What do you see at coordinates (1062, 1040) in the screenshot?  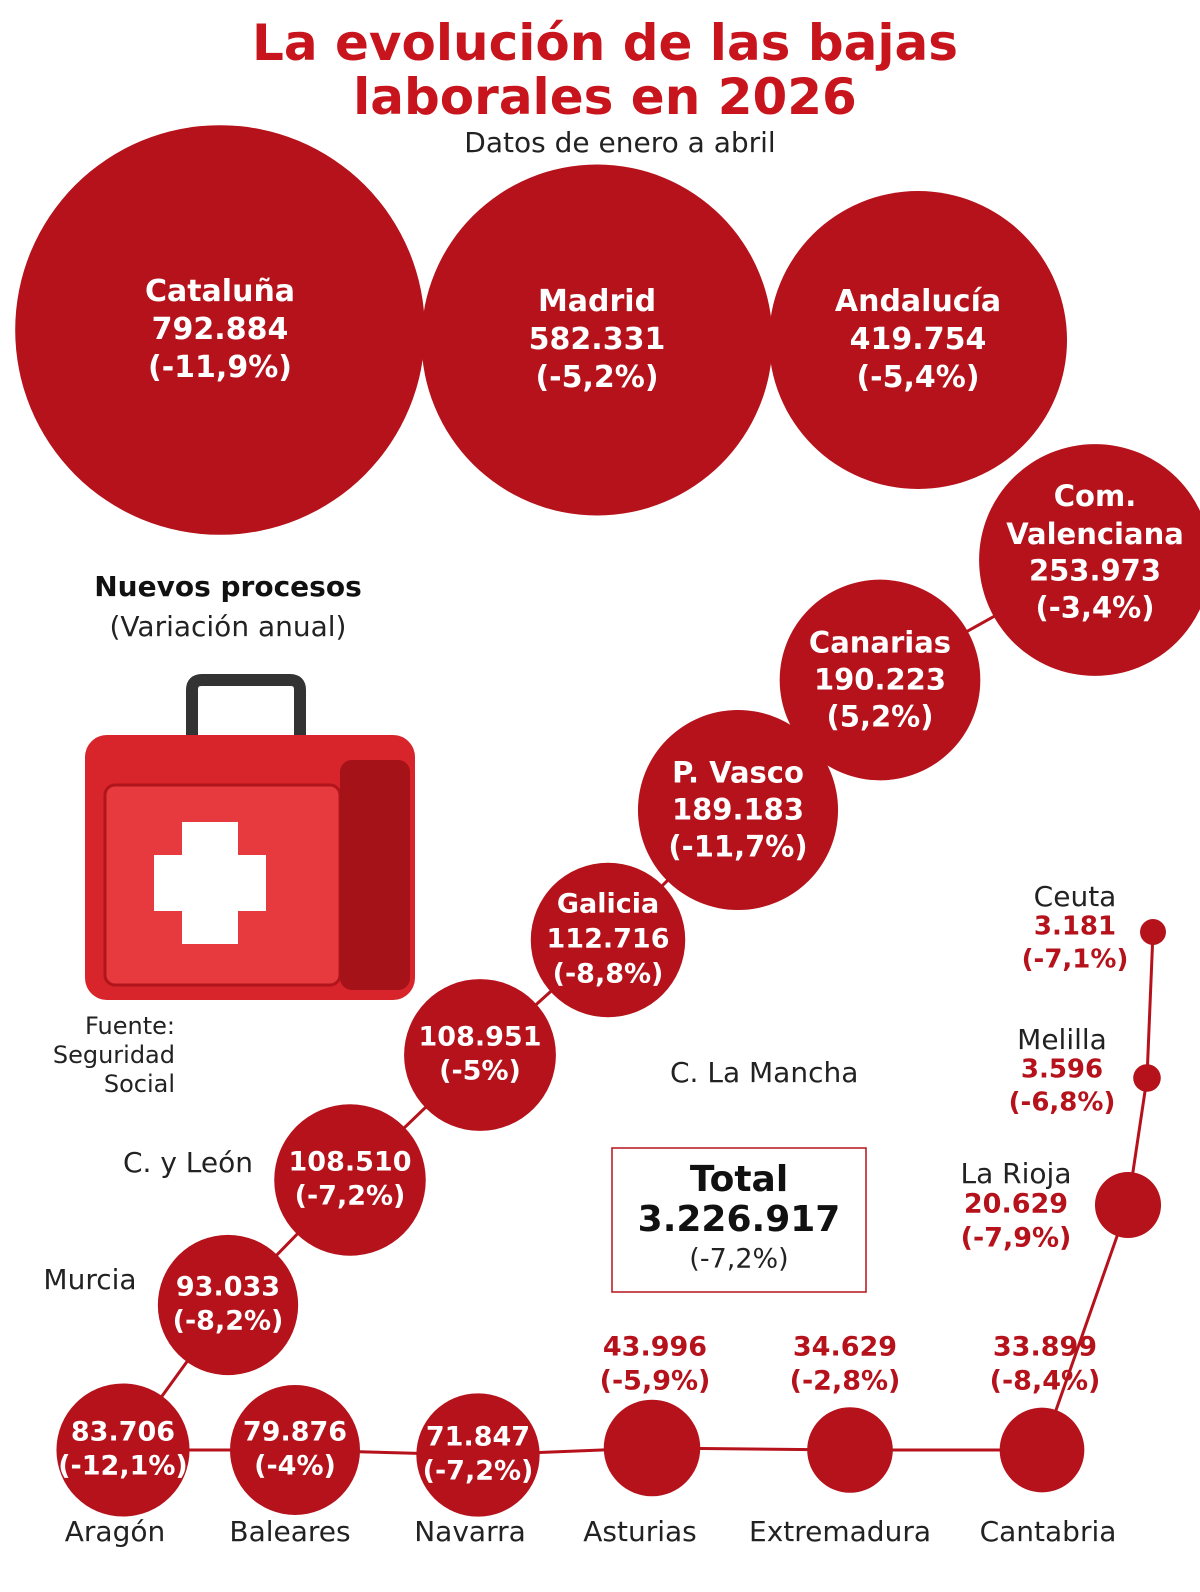 I see `region-name: Melilla` at bounding box center [1062, 1040].